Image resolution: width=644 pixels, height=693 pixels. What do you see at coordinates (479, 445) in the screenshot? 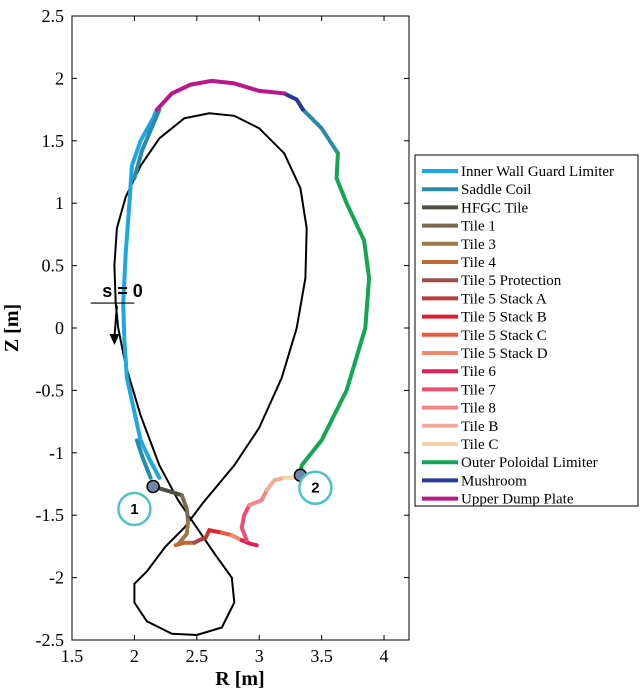
I see `legend-label: Tile C` at bounding box center [479, 445].